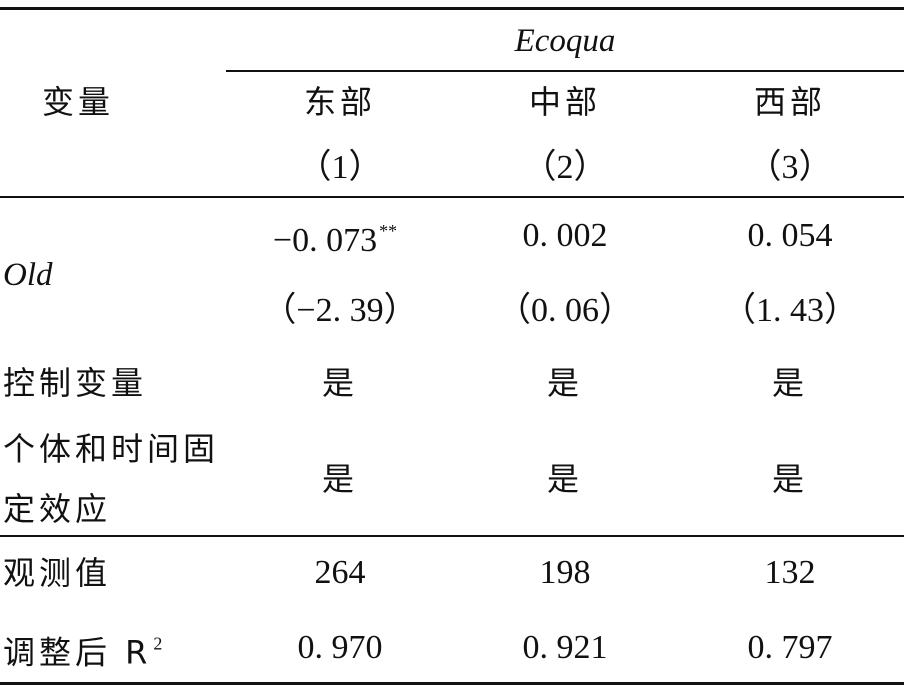 This screenshot has height=688, width=912. What do you see at coordinates (57, 573) in the screenshot?
I see `row-label-observations: 观测值` at bounding box center [57, 573].